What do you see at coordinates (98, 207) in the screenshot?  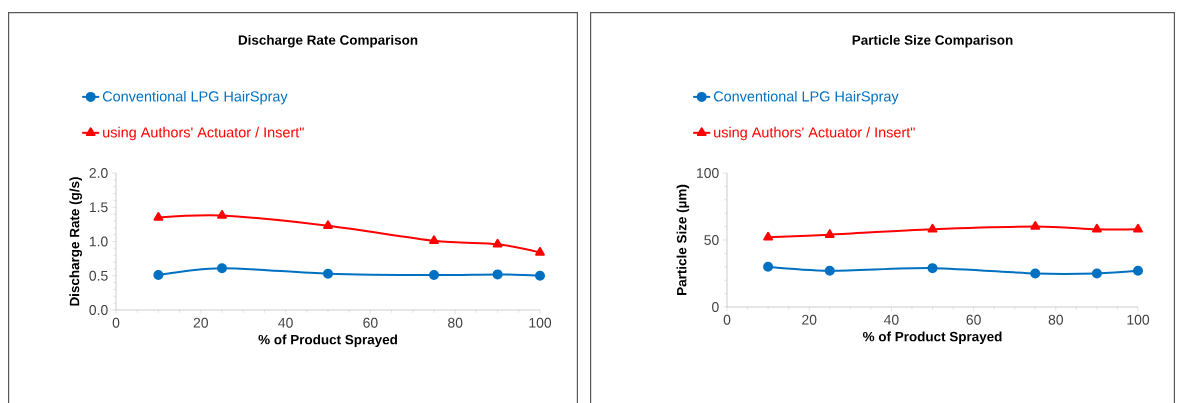 I see `y-tick-label: 1.5` at bounding box center [98, 207].